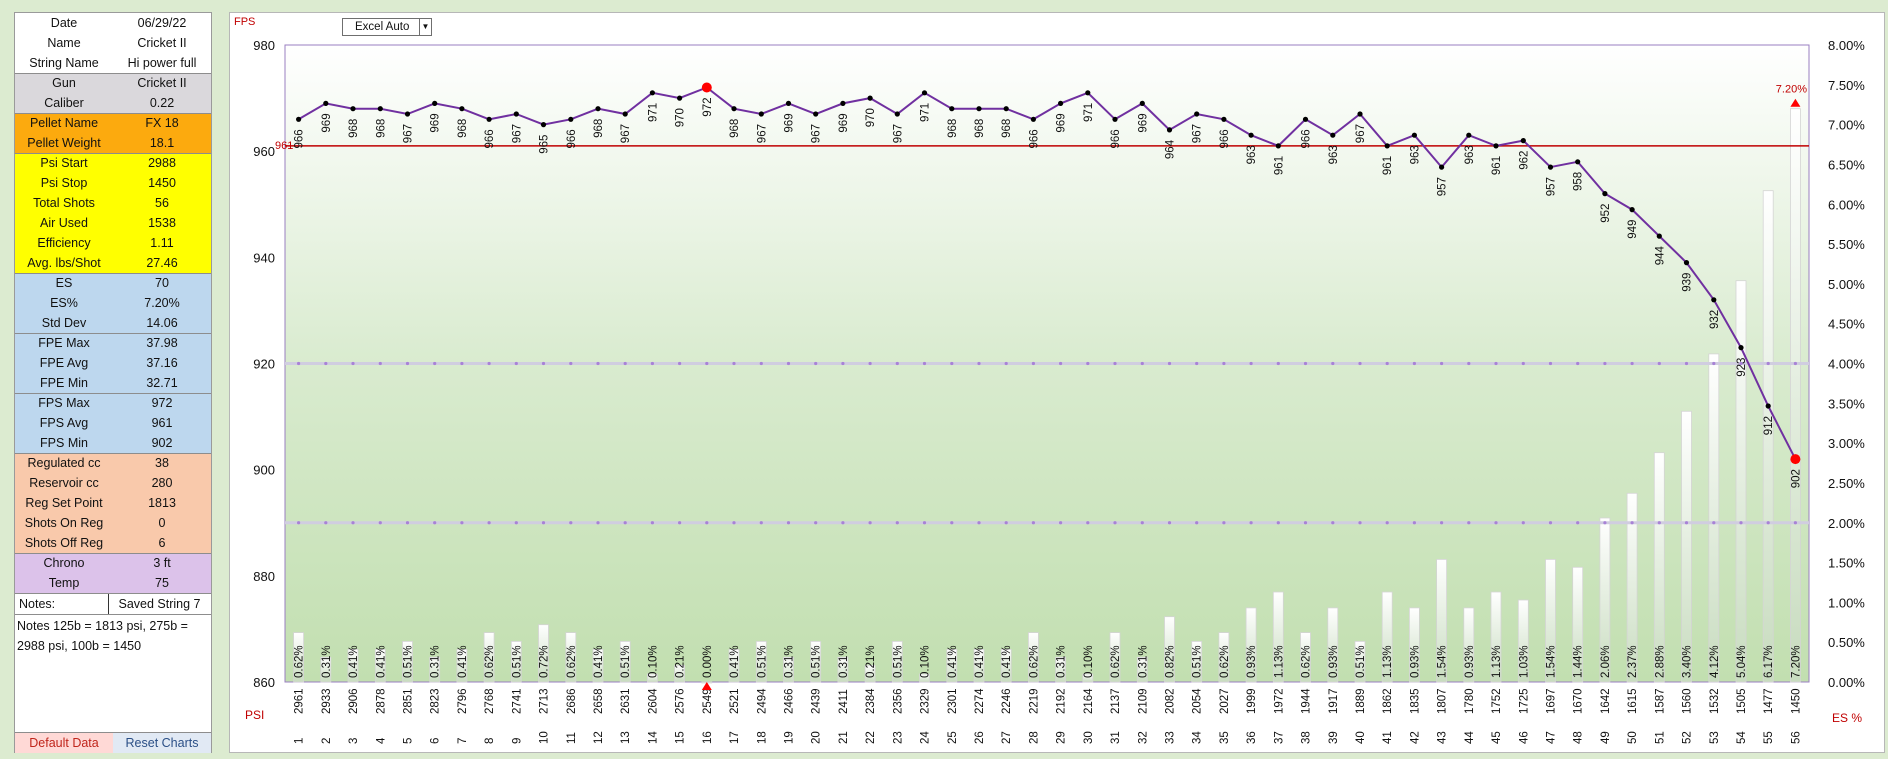  I want to click on shot-number-label: 9, so click(517, 741).